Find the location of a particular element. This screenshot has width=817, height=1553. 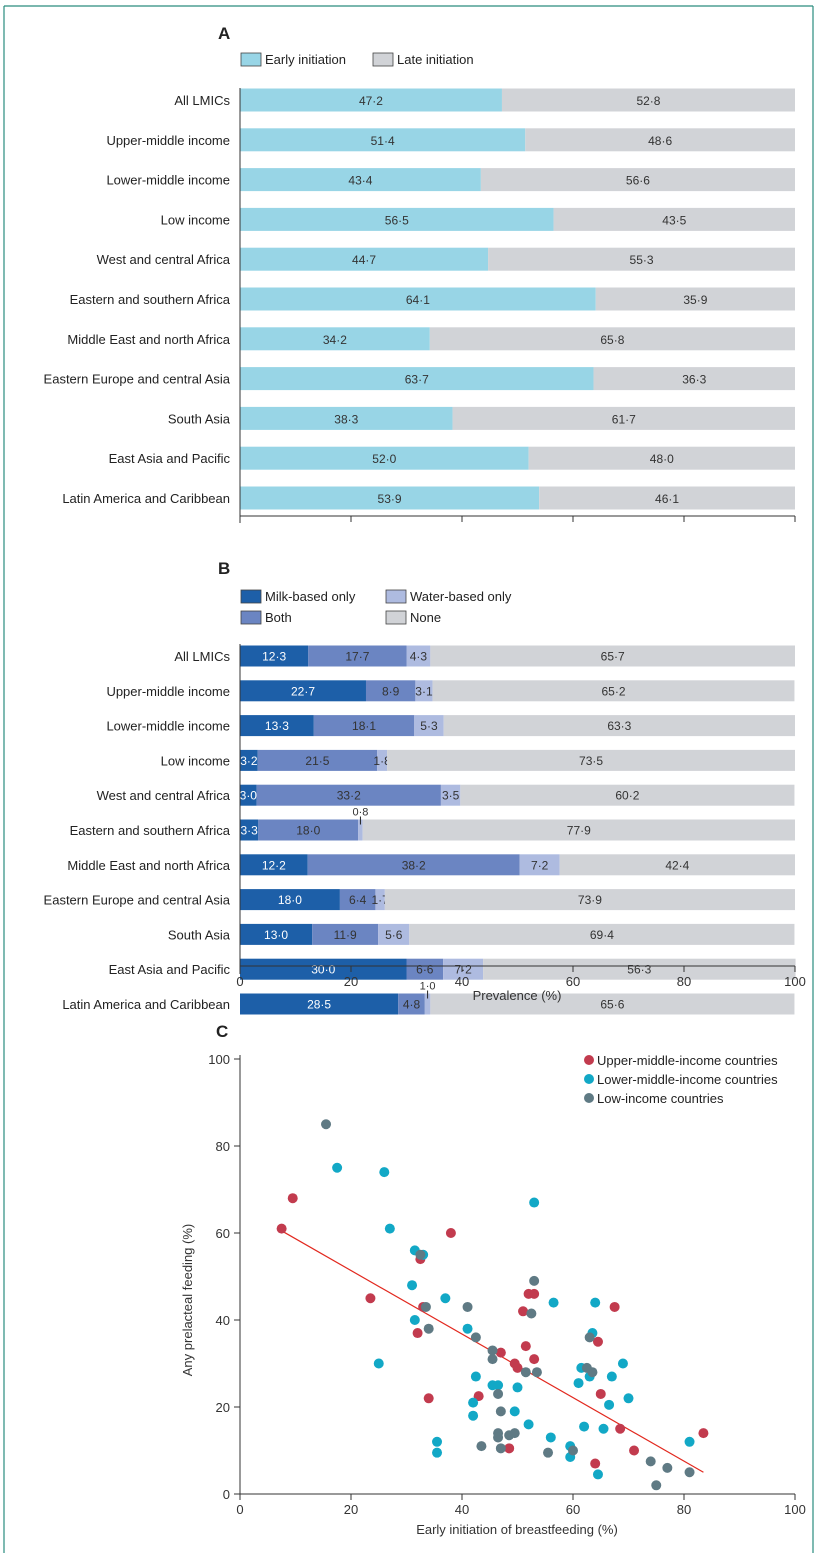

category-label: Eastern and southern Africa is located at coordinates (150, 830).